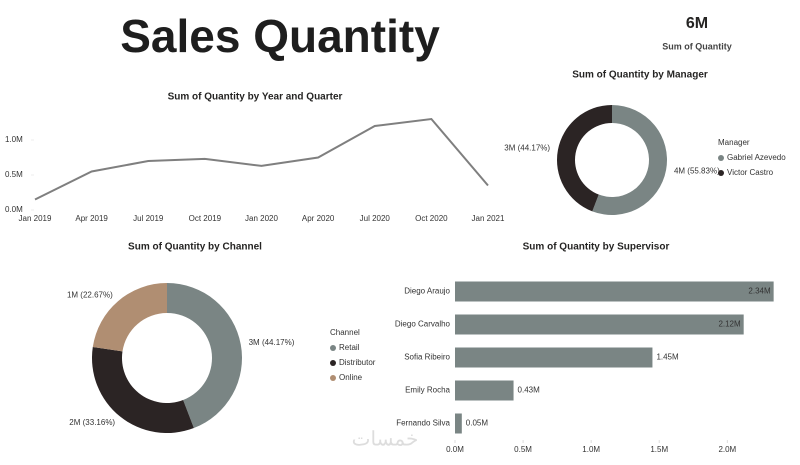 The image size is (800, 465). Describe the element at coordinates (659, 449) in the screenshot. I see `x-tick-label: 1.5M` at that location.